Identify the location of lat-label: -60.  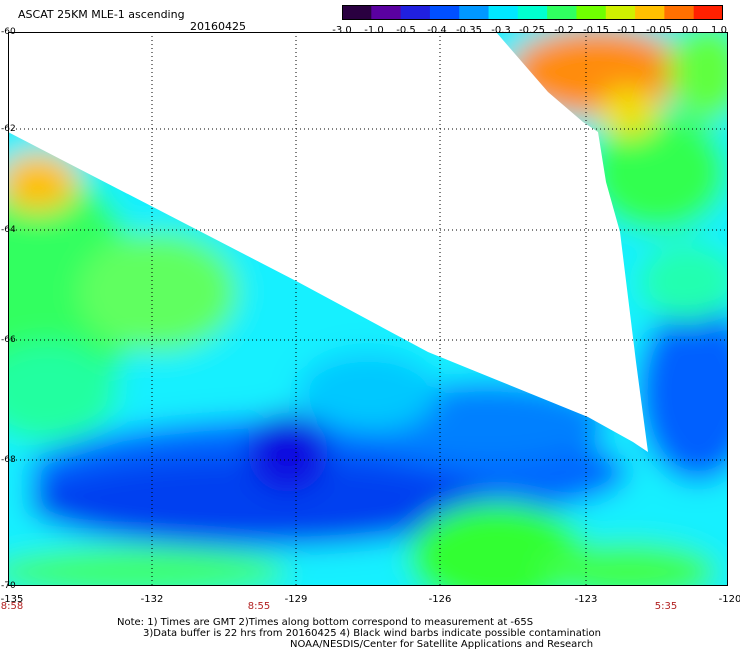
(8, 32).